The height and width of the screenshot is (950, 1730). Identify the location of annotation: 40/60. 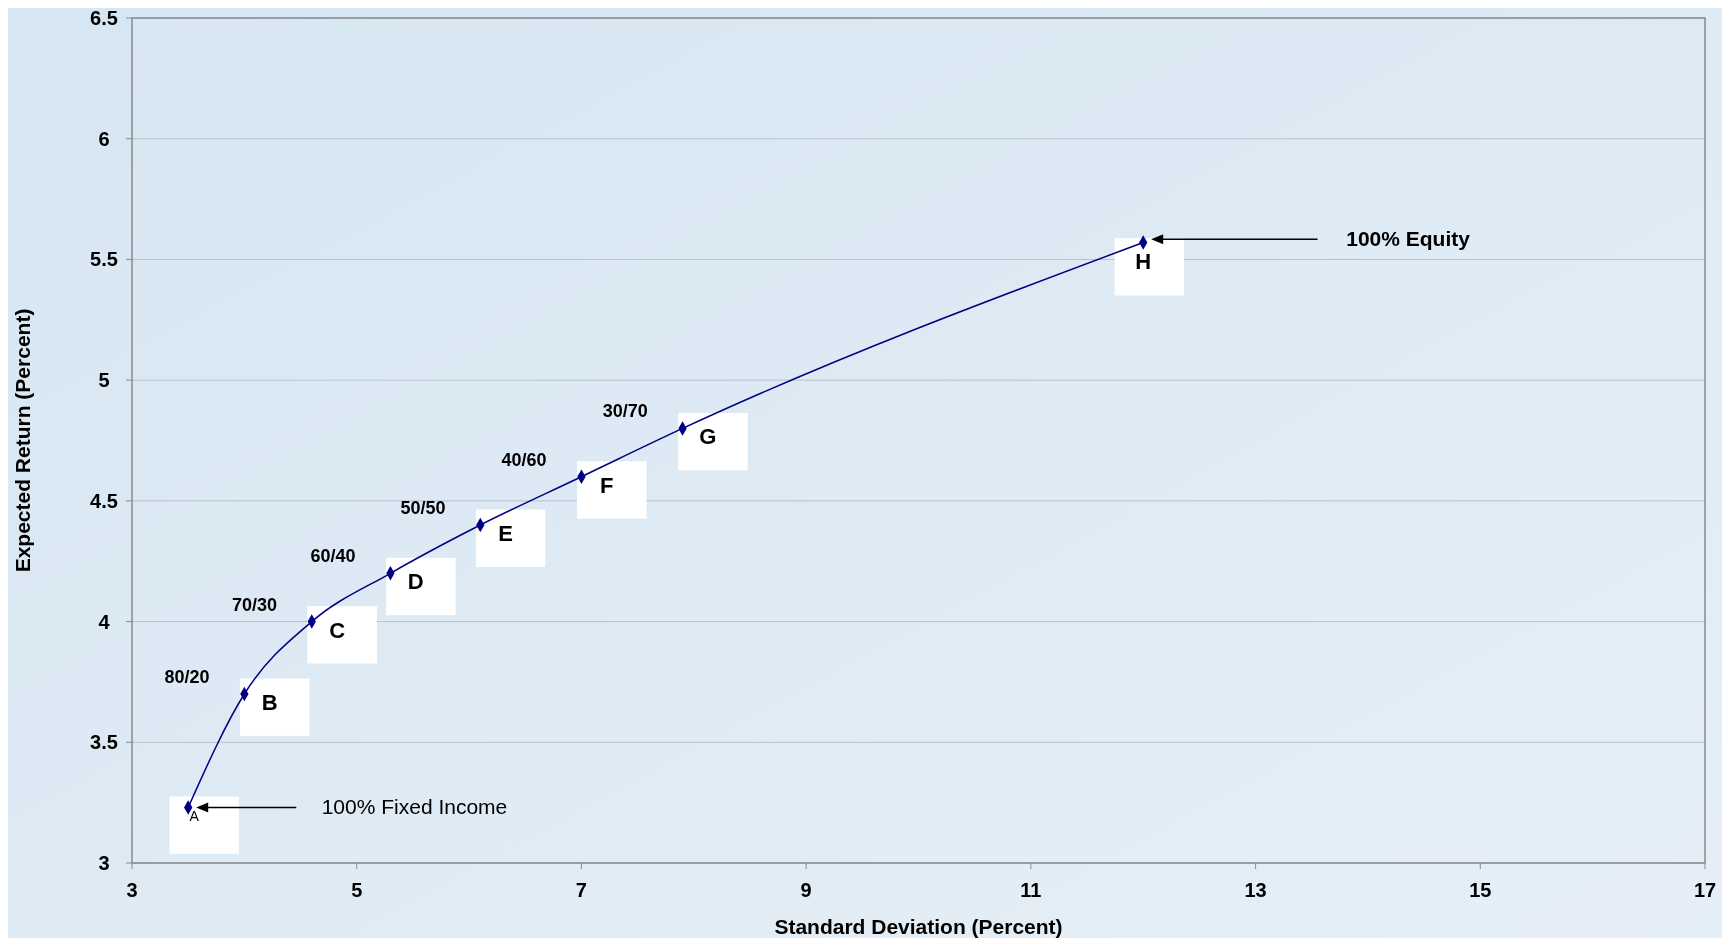
(524, 459).